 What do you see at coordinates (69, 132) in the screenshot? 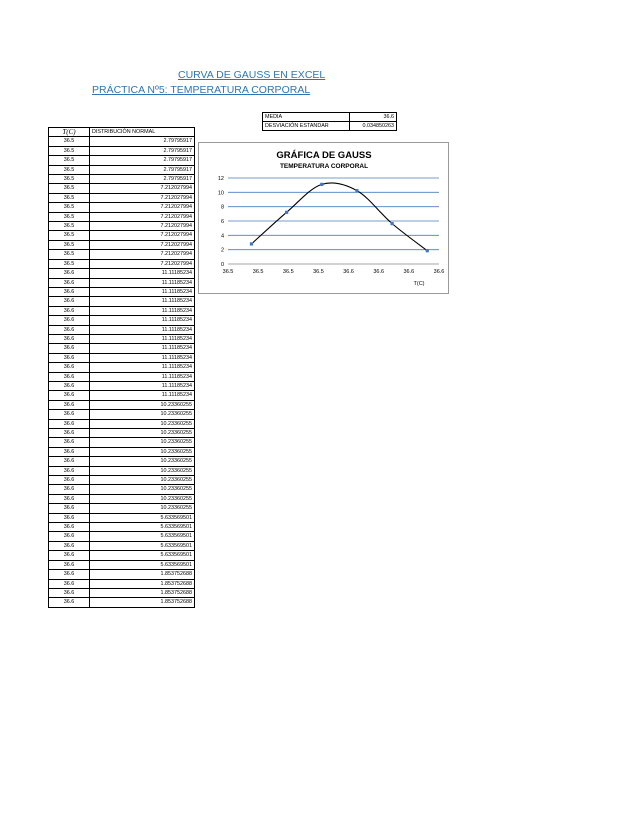
I see `header-temperature: T(C)` at bounding box center [69, 132].